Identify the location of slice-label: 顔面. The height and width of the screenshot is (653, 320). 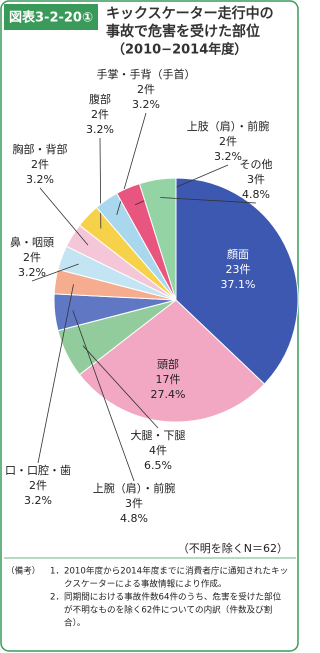
(238, 254).